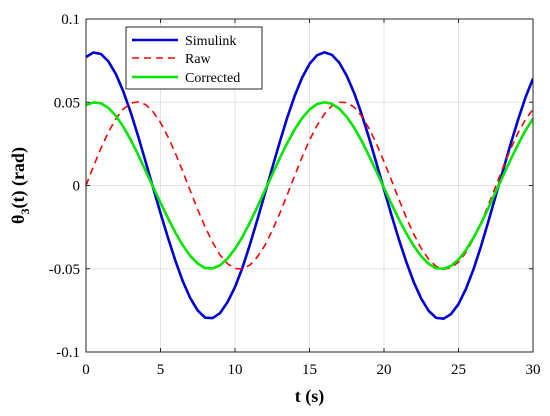 This screenshot has height=416, width=550. Describe the element at coordinates (310, 396) in the screenshot. I see `x-axis-title: t (s)` at that location.